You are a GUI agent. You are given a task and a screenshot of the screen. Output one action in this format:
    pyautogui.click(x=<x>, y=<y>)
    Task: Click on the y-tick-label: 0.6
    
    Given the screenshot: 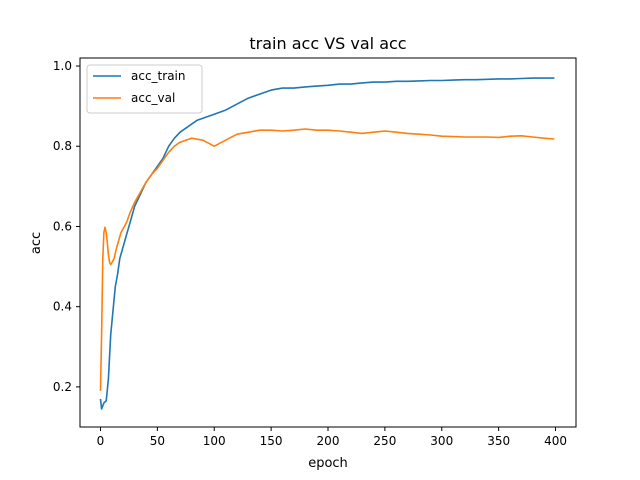 What is the action you would take?
    pyautogui.click(x=62, y=226)
    